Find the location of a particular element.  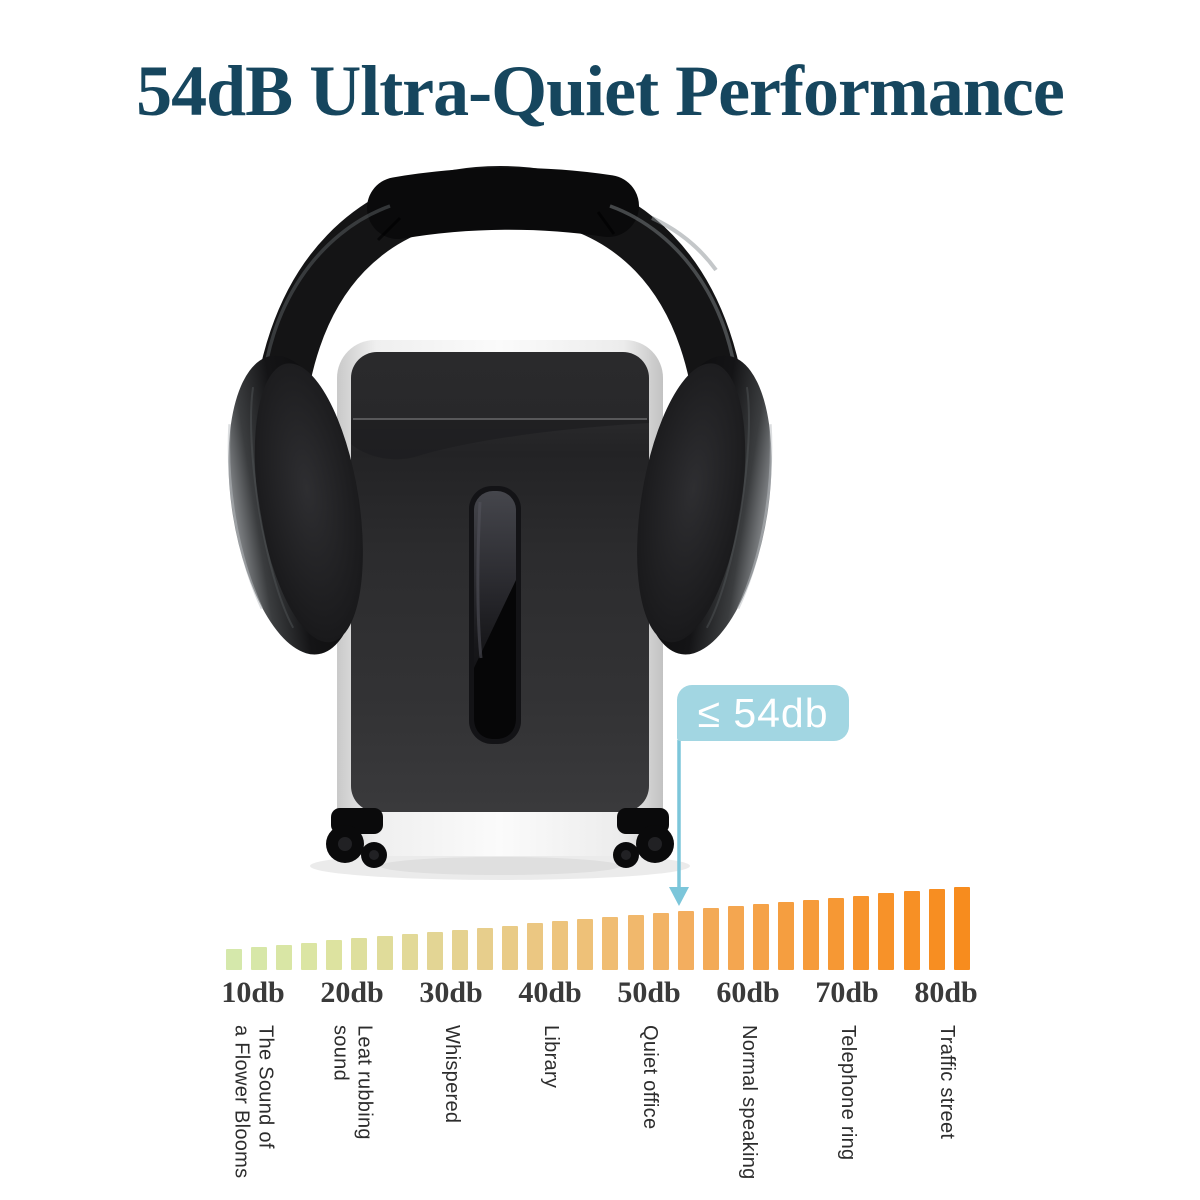

category-description-label: Traffic street is located at coordinates (946, 1082).